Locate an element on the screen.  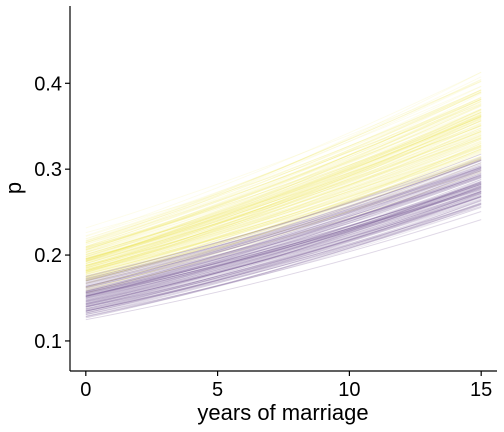
x-tick-label: 5 is located at coordinates (217, 390).